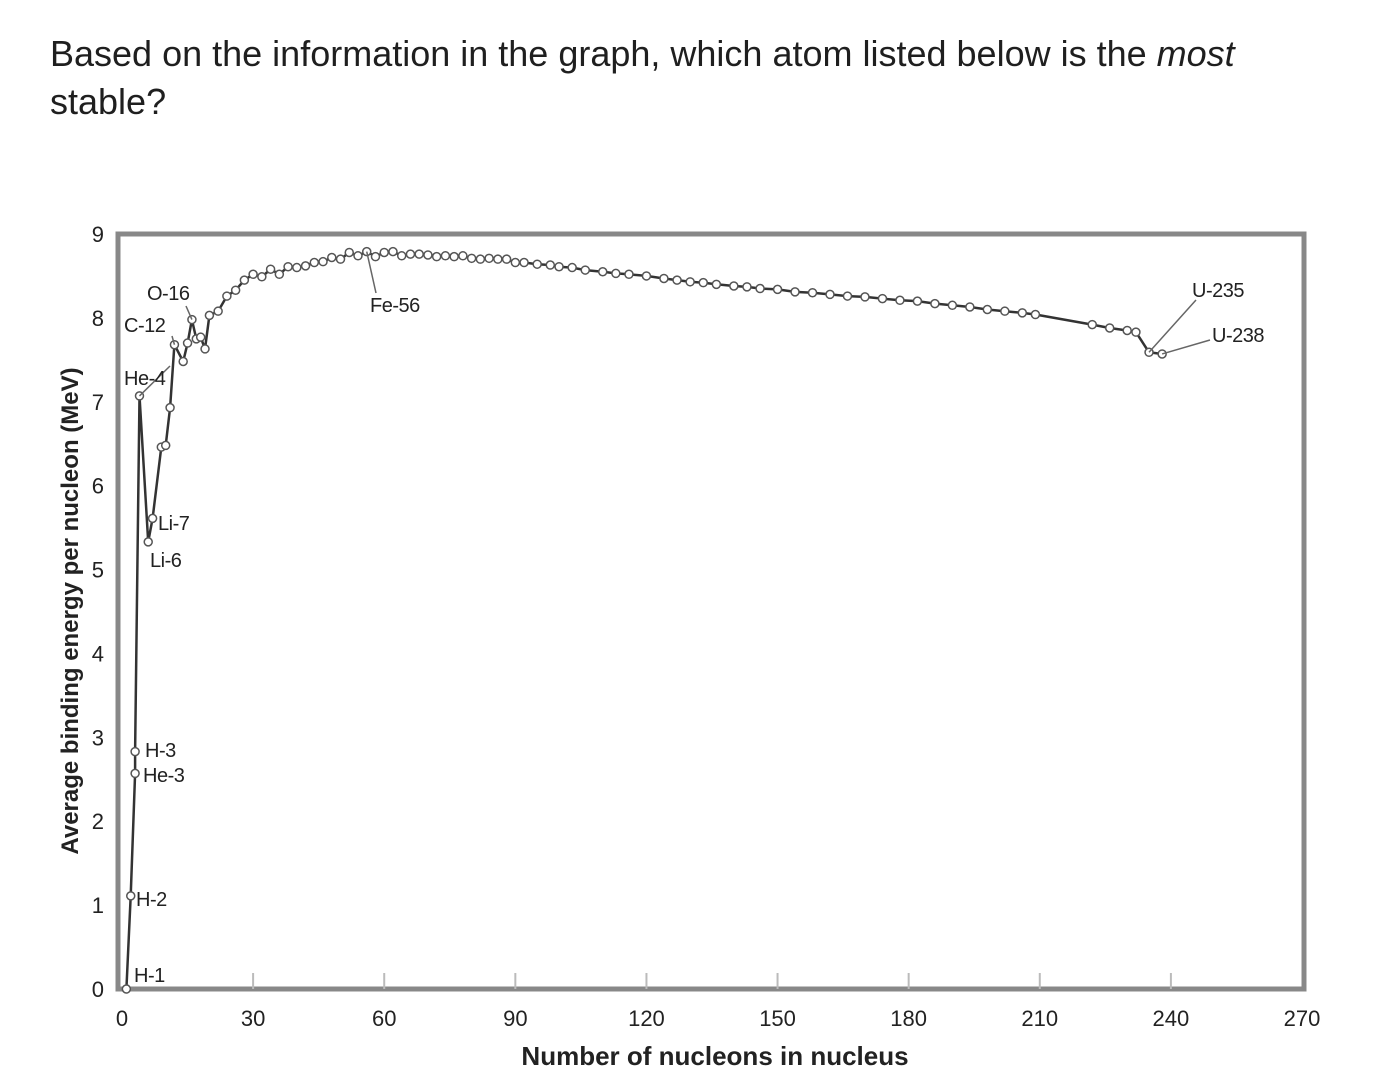 The height and width of the screenshot is (1081, 1382). I want to click on annotation-label: He-3, so click(164, 776).